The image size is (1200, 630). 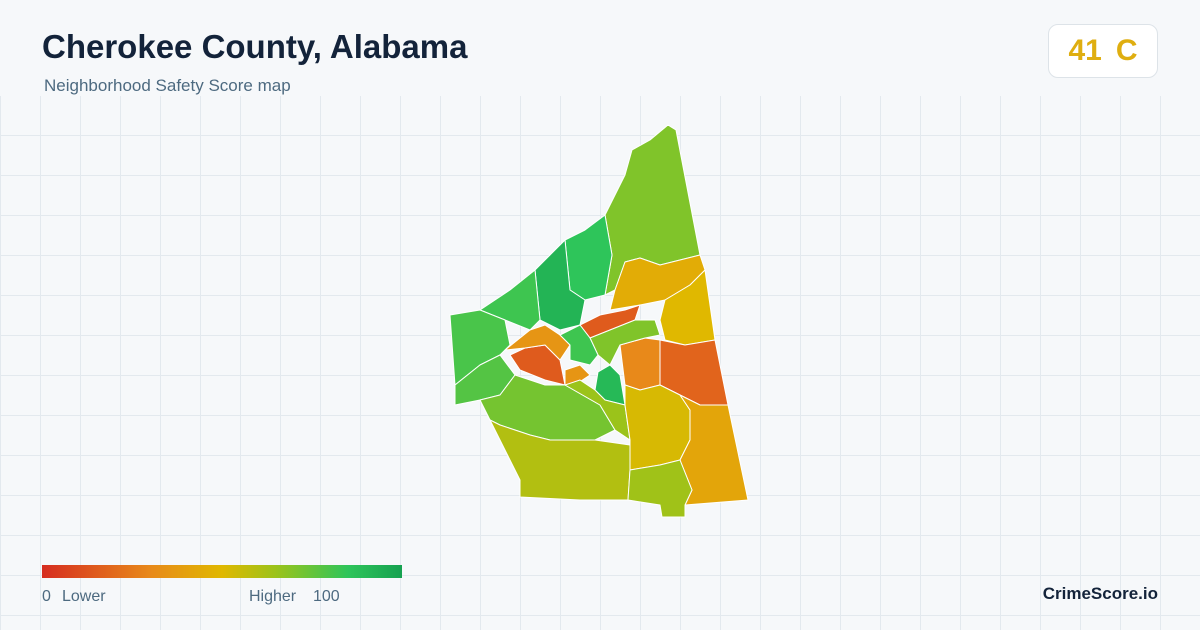 I want to click on legend-gradient, so click(x=222, y=571).